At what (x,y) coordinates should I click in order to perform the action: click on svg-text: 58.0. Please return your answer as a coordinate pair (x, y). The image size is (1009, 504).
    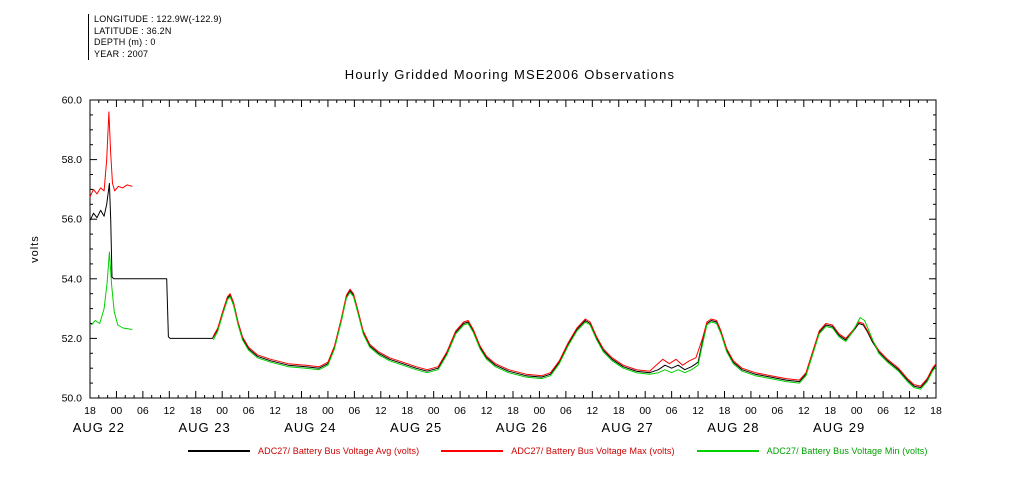
    Looking at the image, I should click on (72, 160).